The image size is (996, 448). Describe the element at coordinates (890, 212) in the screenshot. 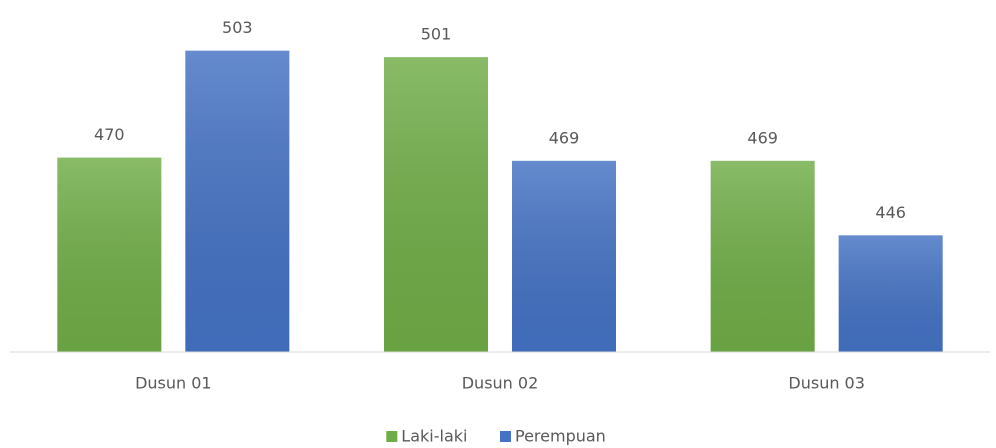

I see `data-label: 446` at that location.